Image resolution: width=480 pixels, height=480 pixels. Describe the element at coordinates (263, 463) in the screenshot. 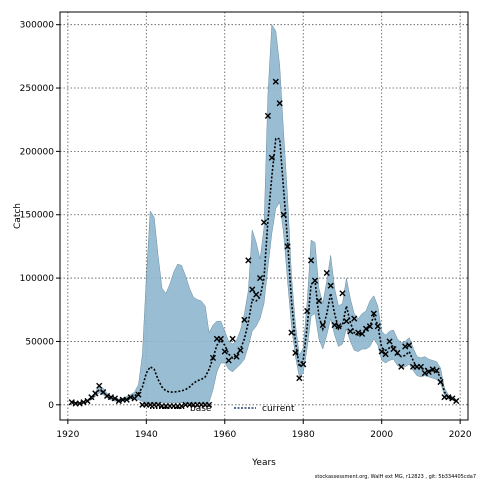

I see `x-axis-label: Years` at that location.